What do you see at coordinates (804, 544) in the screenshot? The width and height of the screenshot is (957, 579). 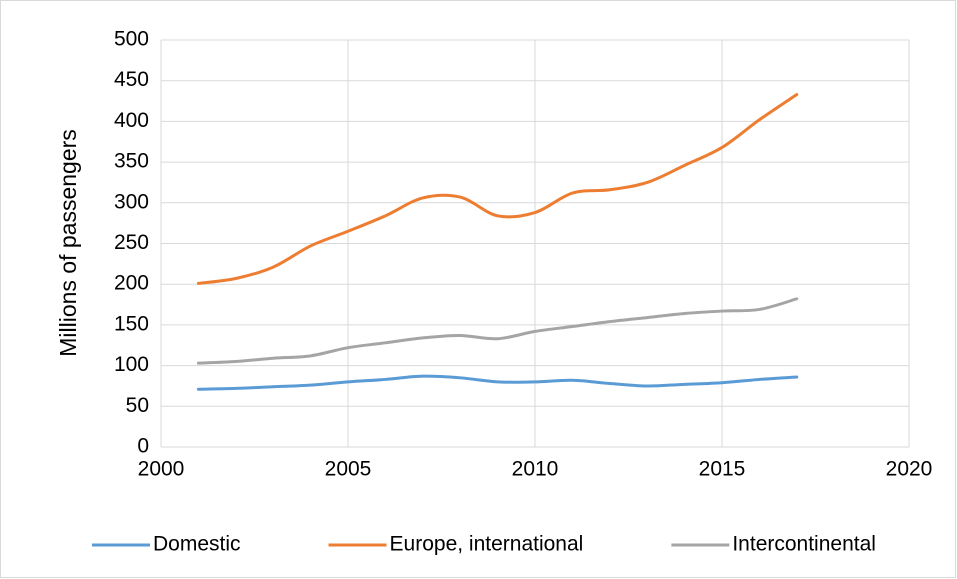 I see `legend-label: Intercontinental` at bounding box center [804, 544].